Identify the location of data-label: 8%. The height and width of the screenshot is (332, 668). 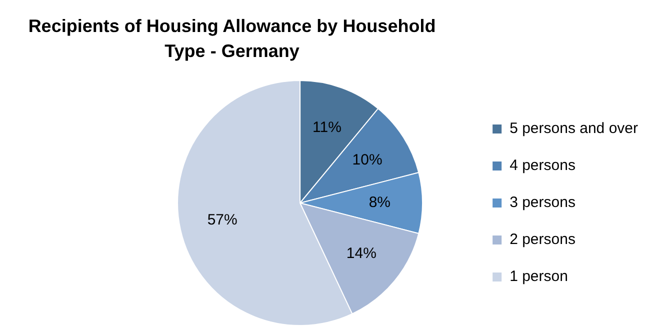
(379, 203).